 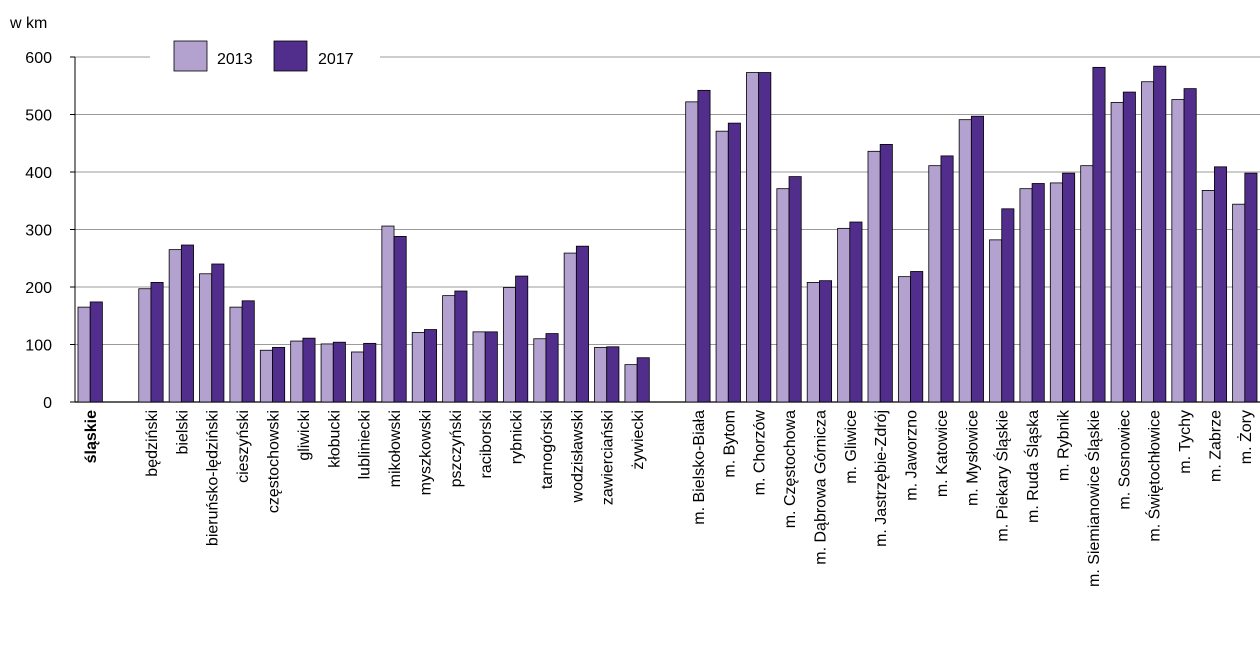 What do you see at coordinates (274, 461) in the screenshot?
I see `x-tick-label: częstochowski` at bounding box center [274, 461].